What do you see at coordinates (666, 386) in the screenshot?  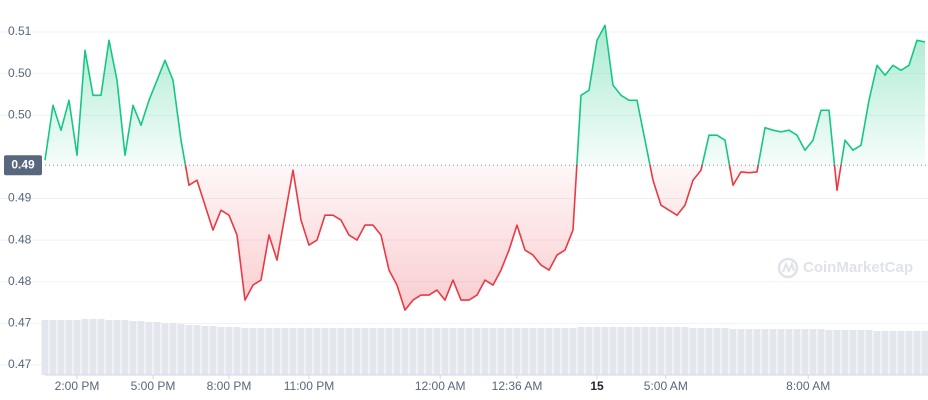 I see `x-tick-label: 5:00 AM` at bounding box center [666, 386].